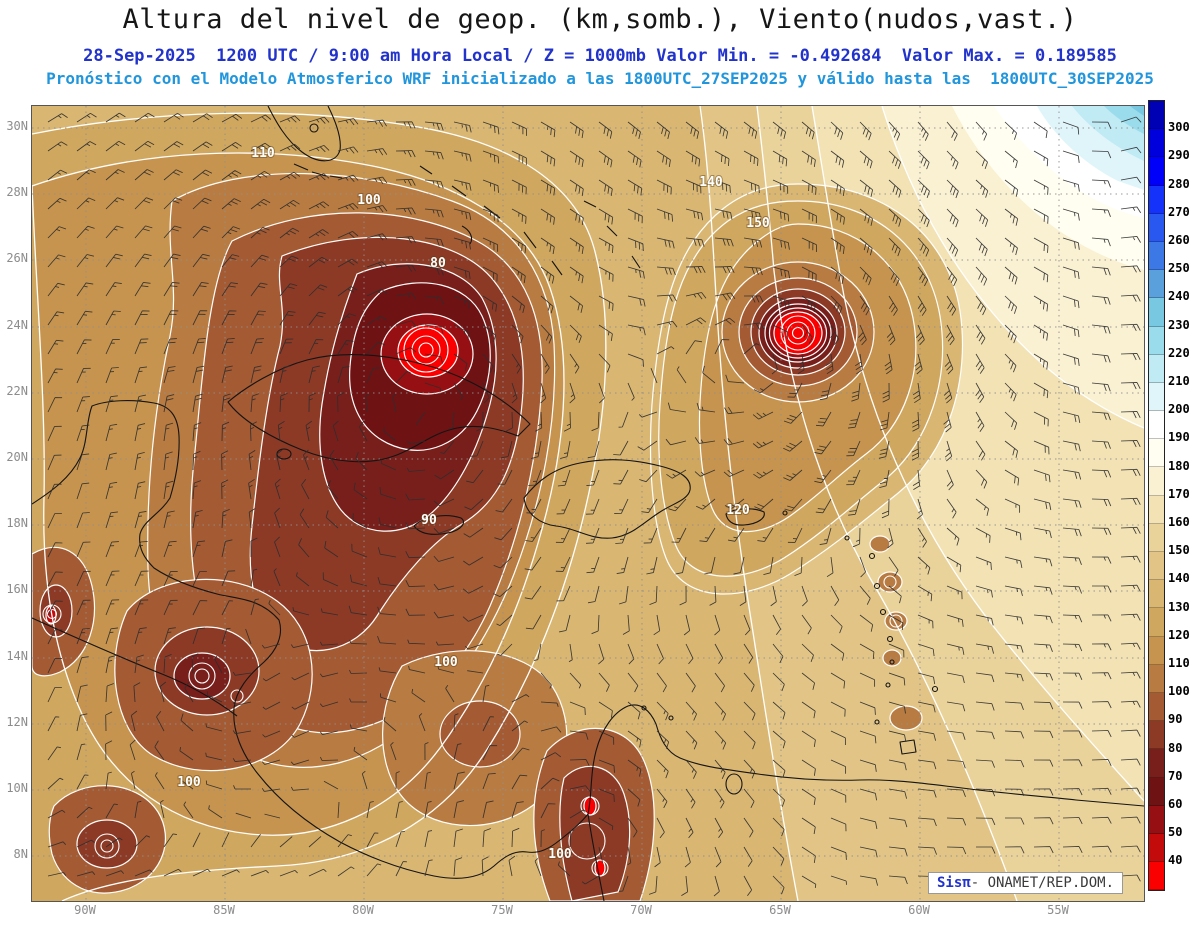 The height and width of the screenshot is (927, 1200). Describe the element at coordinates (790, 617) in the screenshot. I see `coastline-lesser-antilles` at that location.